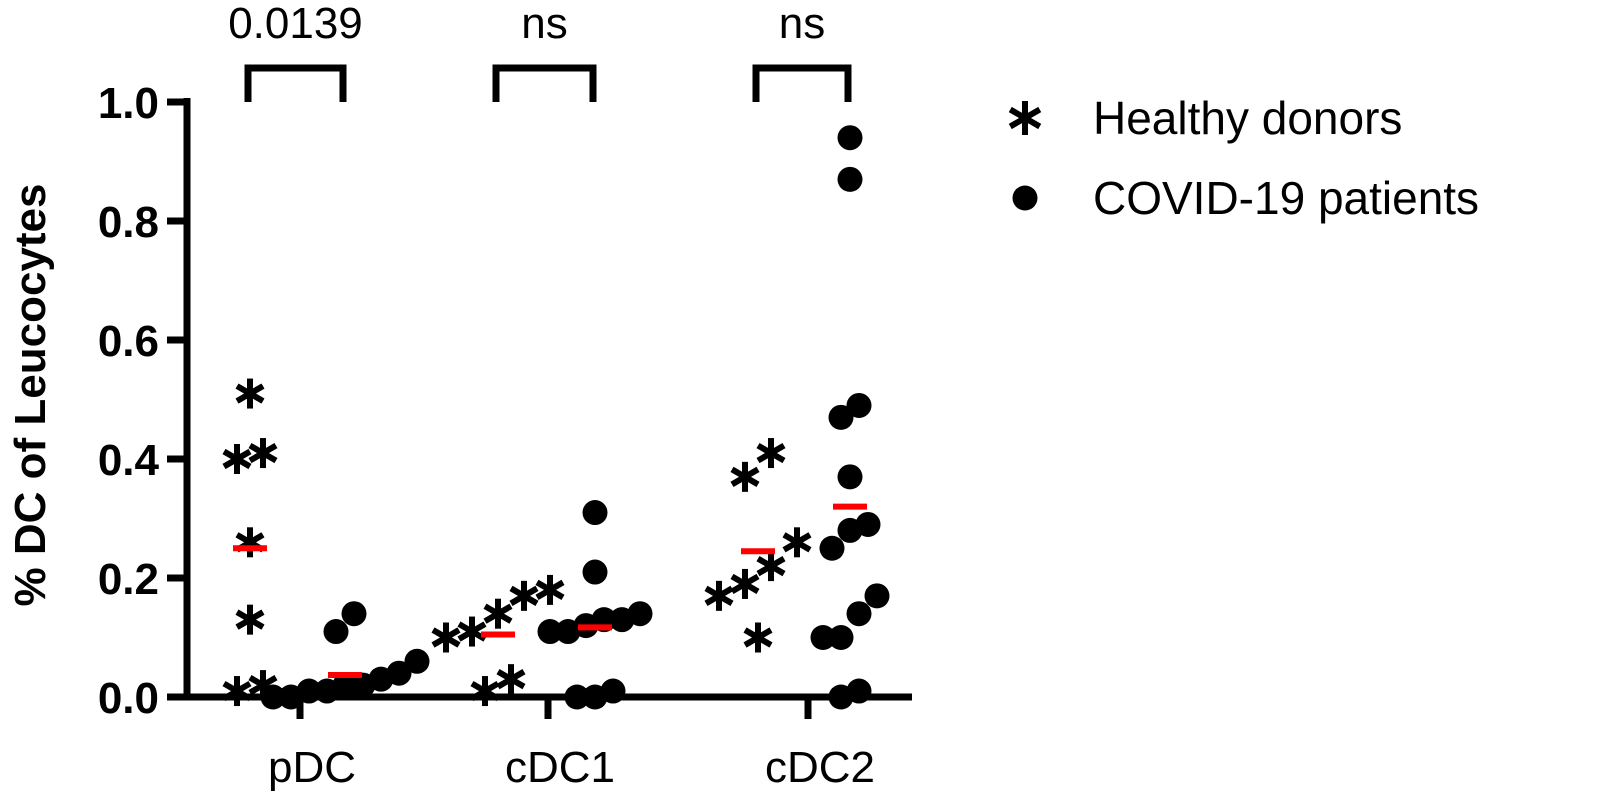  I want to click on y-tick-label: 0.8, so click(128, 222).